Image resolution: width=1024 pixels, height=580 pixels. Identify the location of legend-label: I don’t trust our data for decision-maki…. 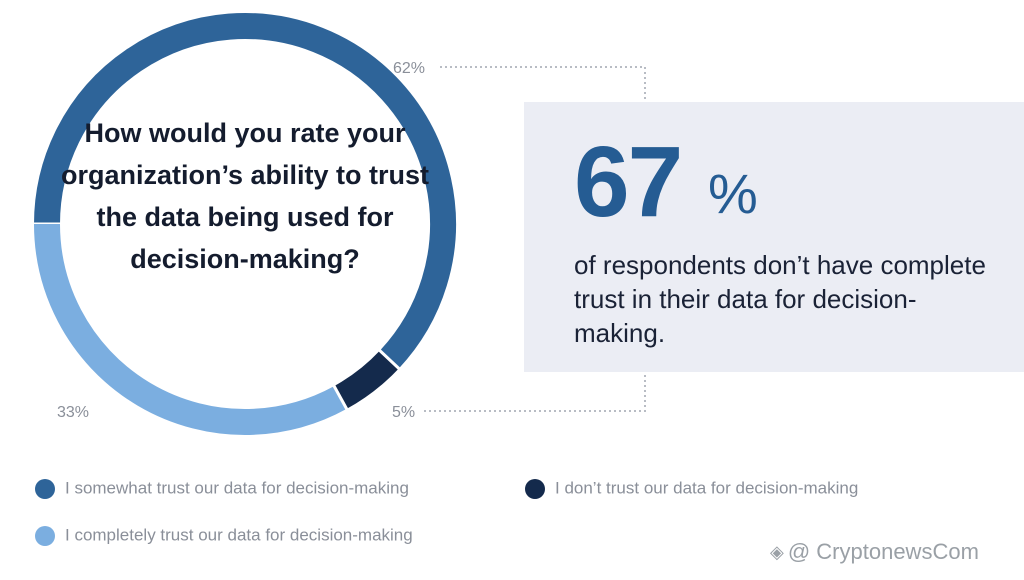
(707, 488).